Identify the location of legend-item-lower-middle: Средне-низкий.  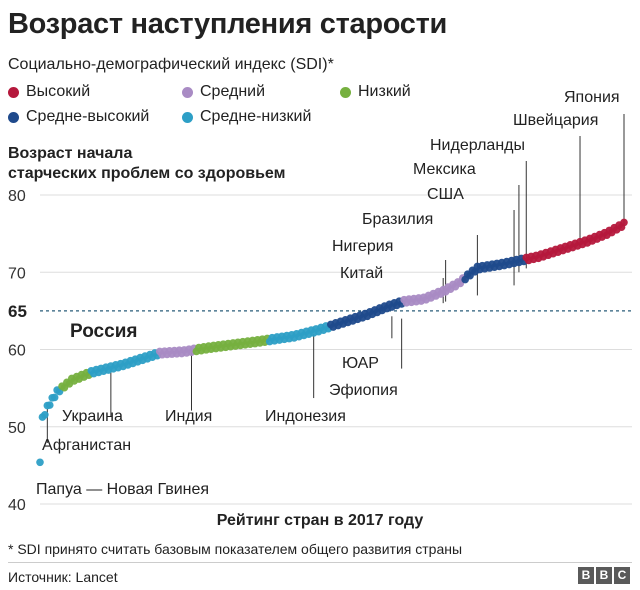
(246, 117).